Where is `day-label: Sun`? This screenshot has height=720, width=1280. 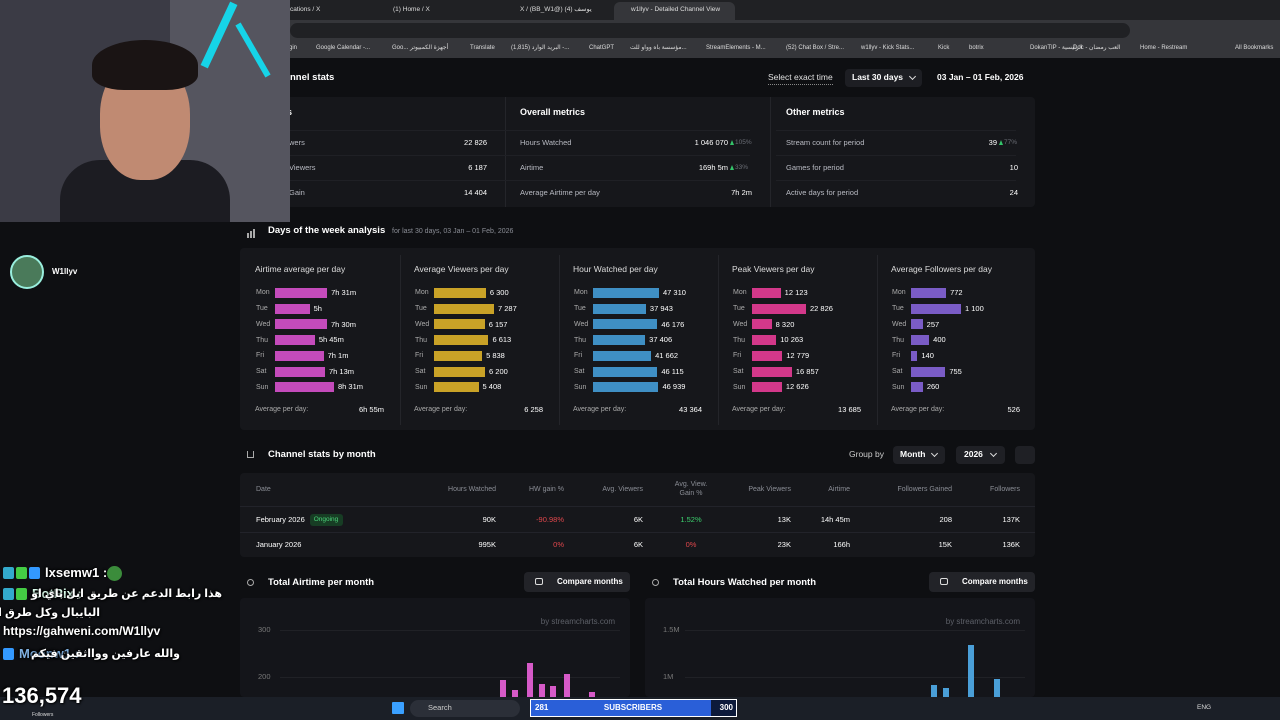
day-label: Sun is located at coordinates (898, 387).